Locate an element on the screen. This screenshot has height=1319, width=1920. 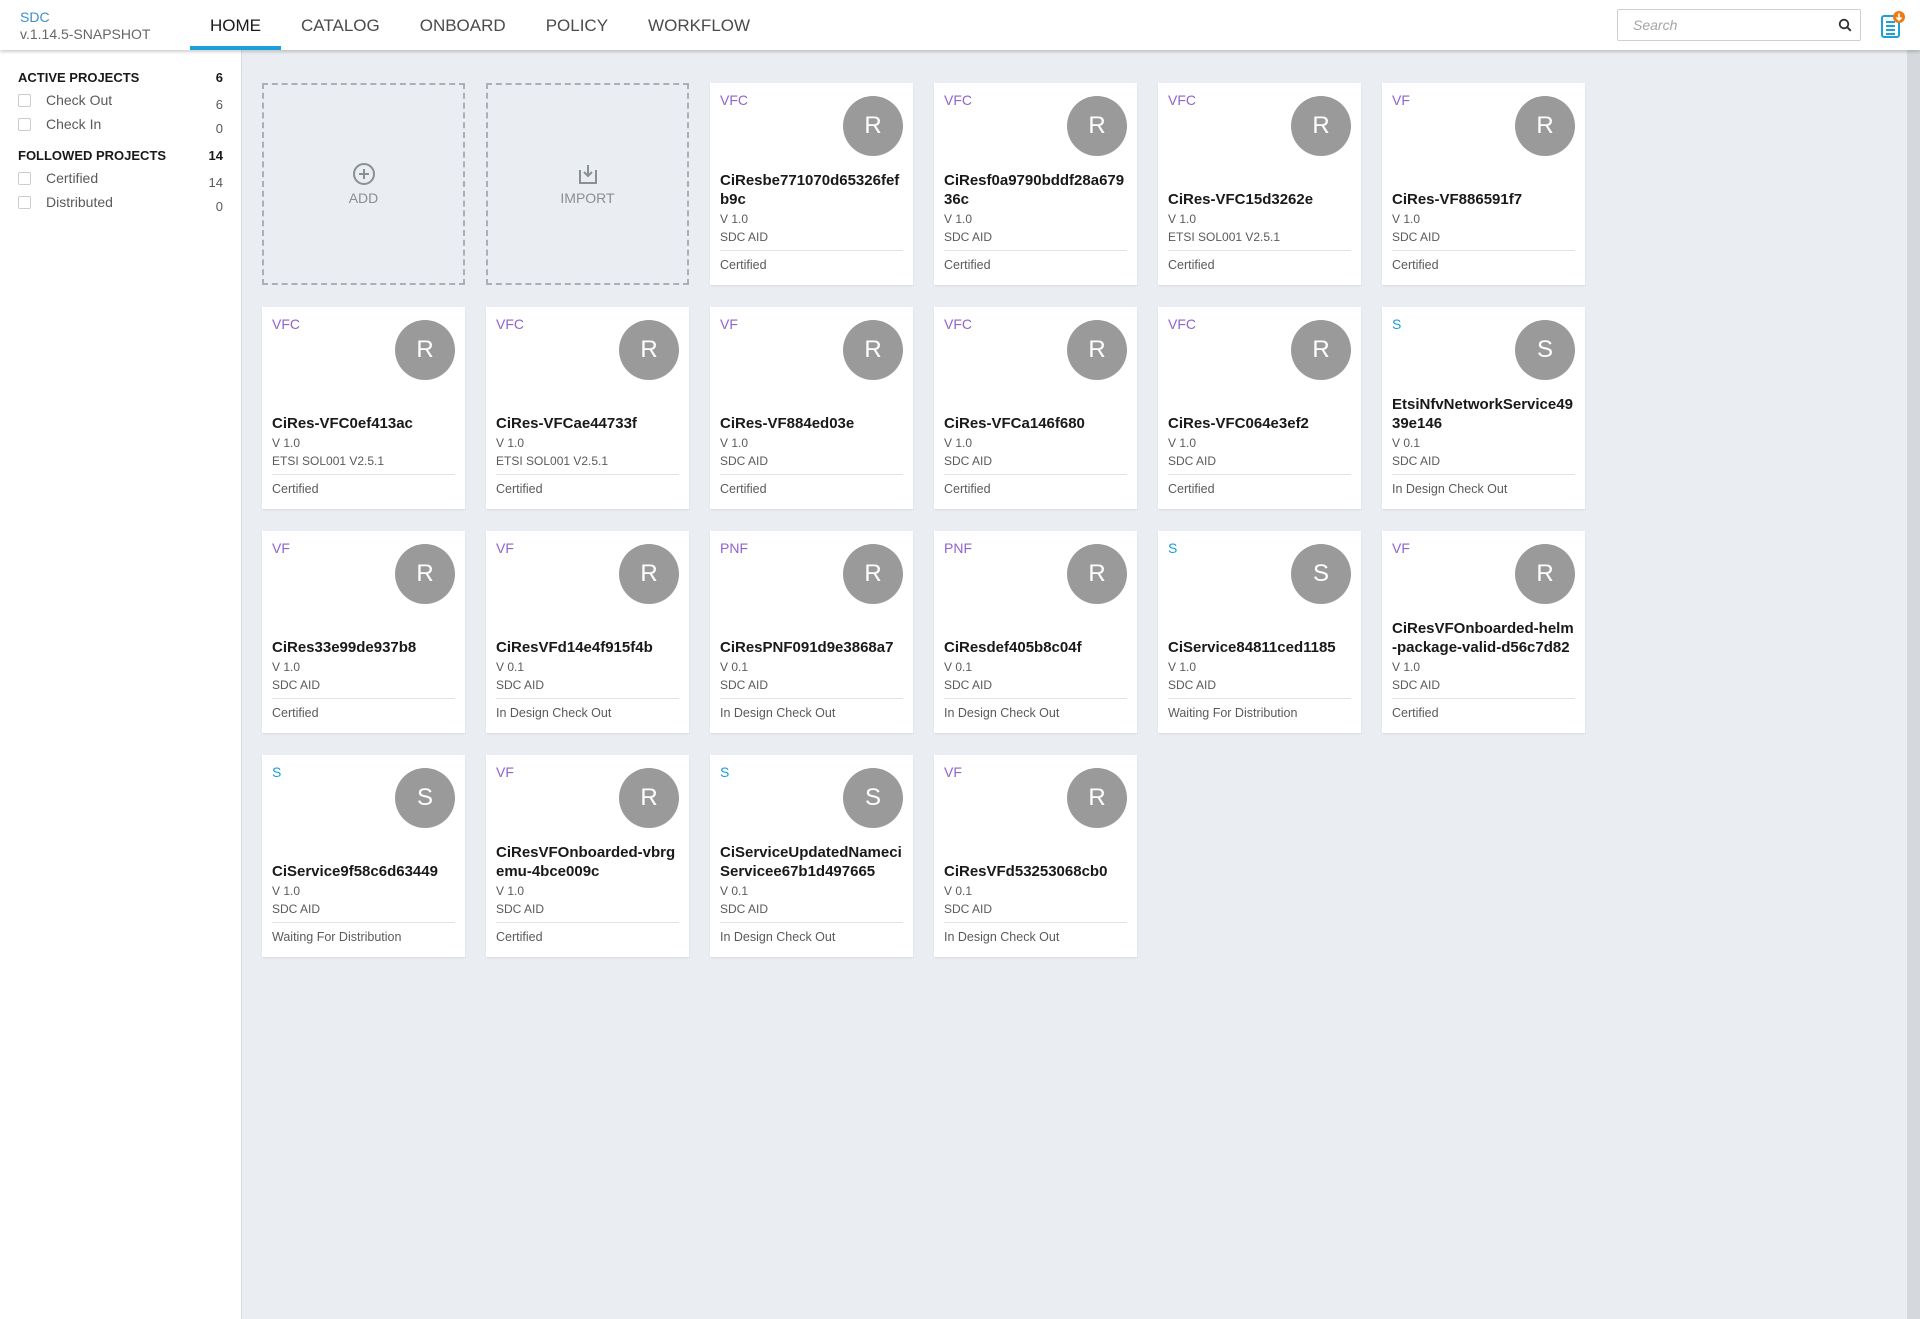
asset-title: CiService84811ced1185 is located at coordinates (1252, 647).